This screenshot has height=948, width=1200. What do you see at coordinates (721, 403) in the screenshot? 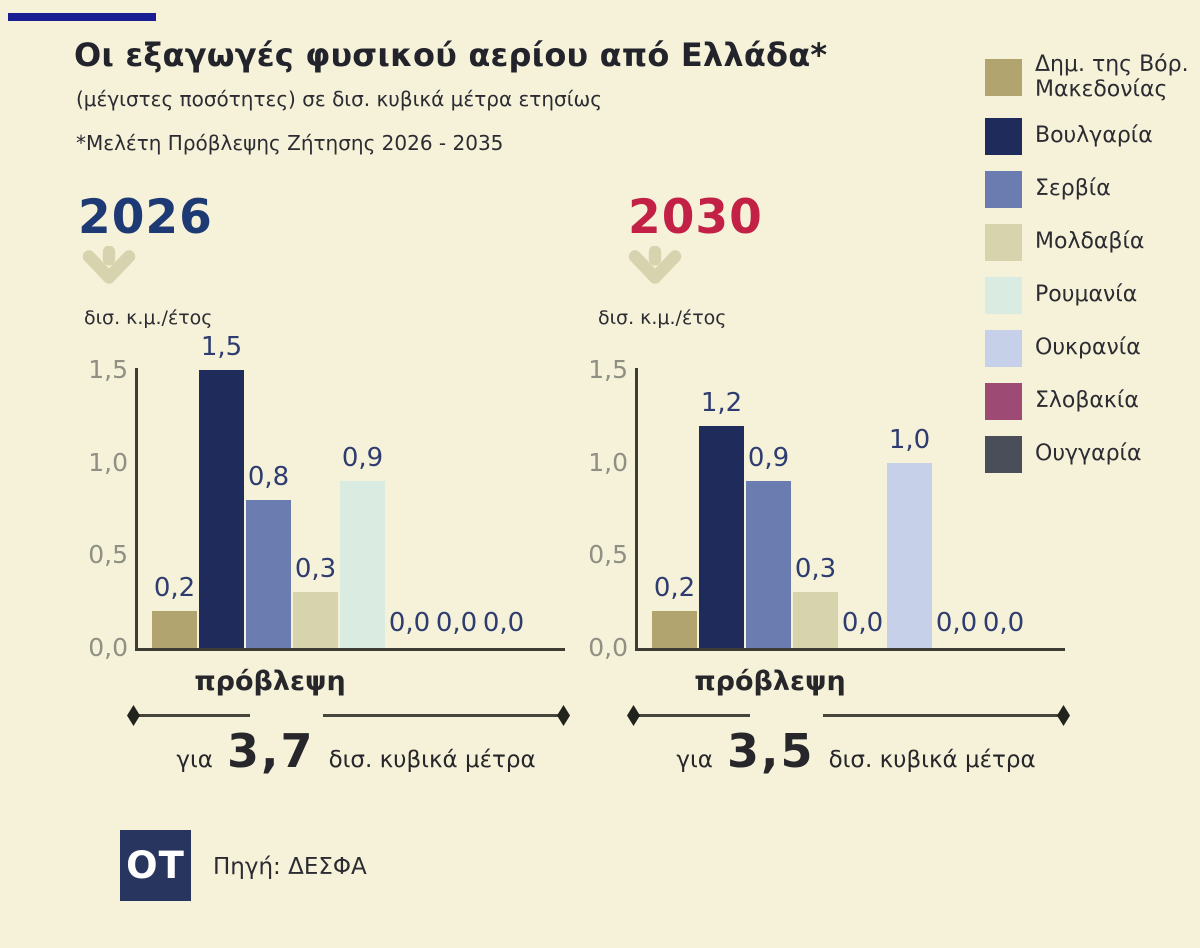
I see `bar-value-label: 1,2` at bounding box center [721, 403].